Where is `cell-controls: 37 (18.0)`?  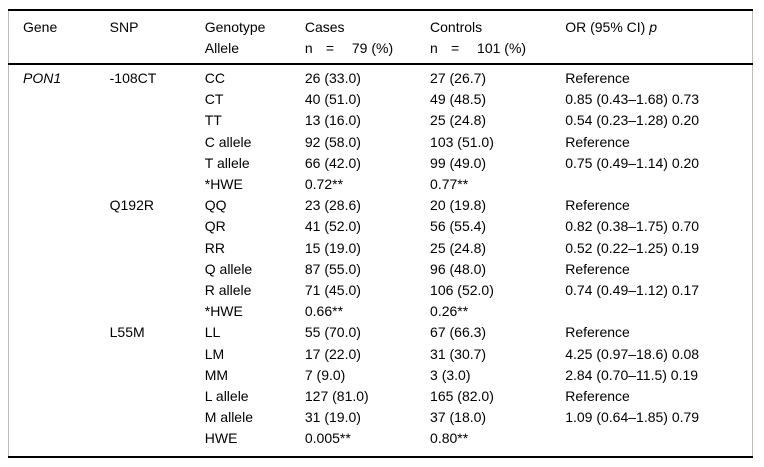
cell-controls: 37 (18.0) is located at coordinates (458, 417).